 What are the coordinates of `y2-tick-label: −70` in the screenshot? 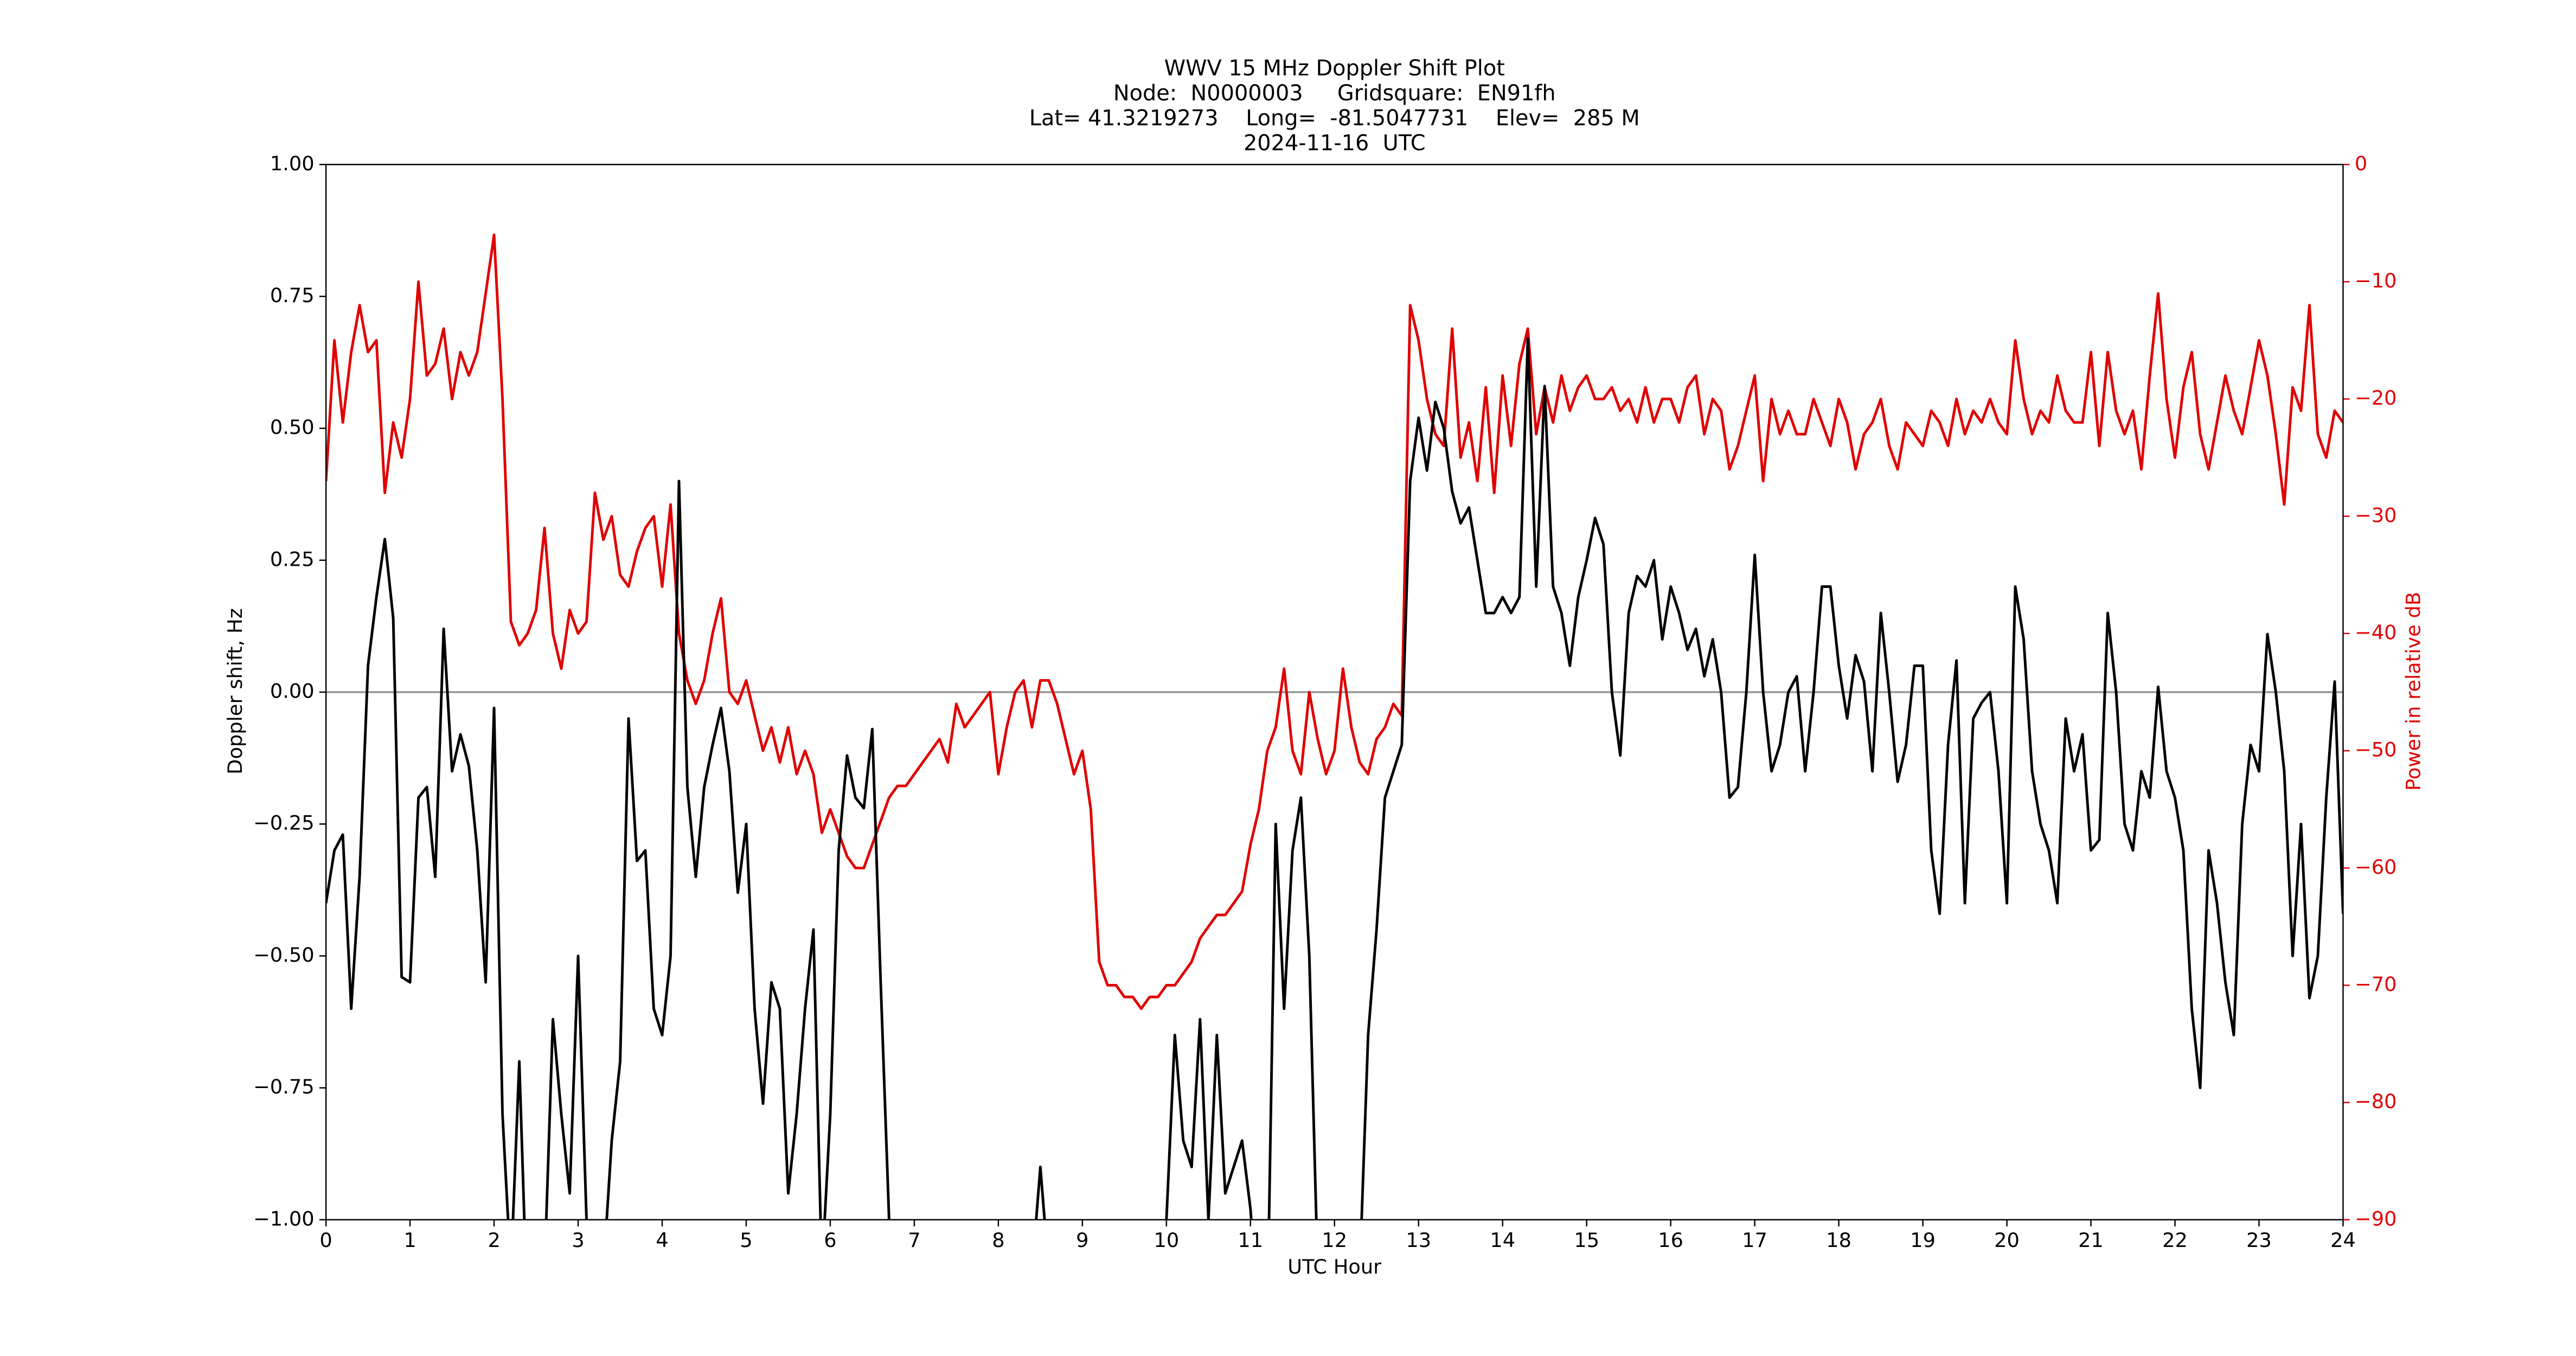 It's located at (2376, 984).